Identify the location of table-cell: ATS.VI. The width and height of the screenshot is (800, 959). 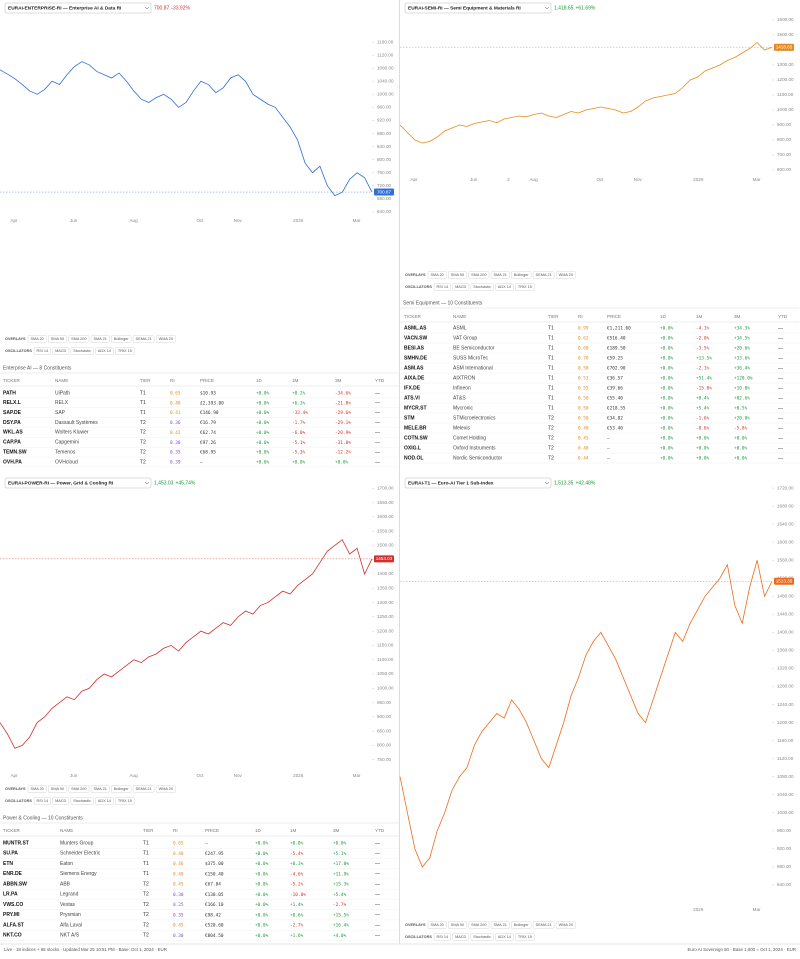
(412, 398).